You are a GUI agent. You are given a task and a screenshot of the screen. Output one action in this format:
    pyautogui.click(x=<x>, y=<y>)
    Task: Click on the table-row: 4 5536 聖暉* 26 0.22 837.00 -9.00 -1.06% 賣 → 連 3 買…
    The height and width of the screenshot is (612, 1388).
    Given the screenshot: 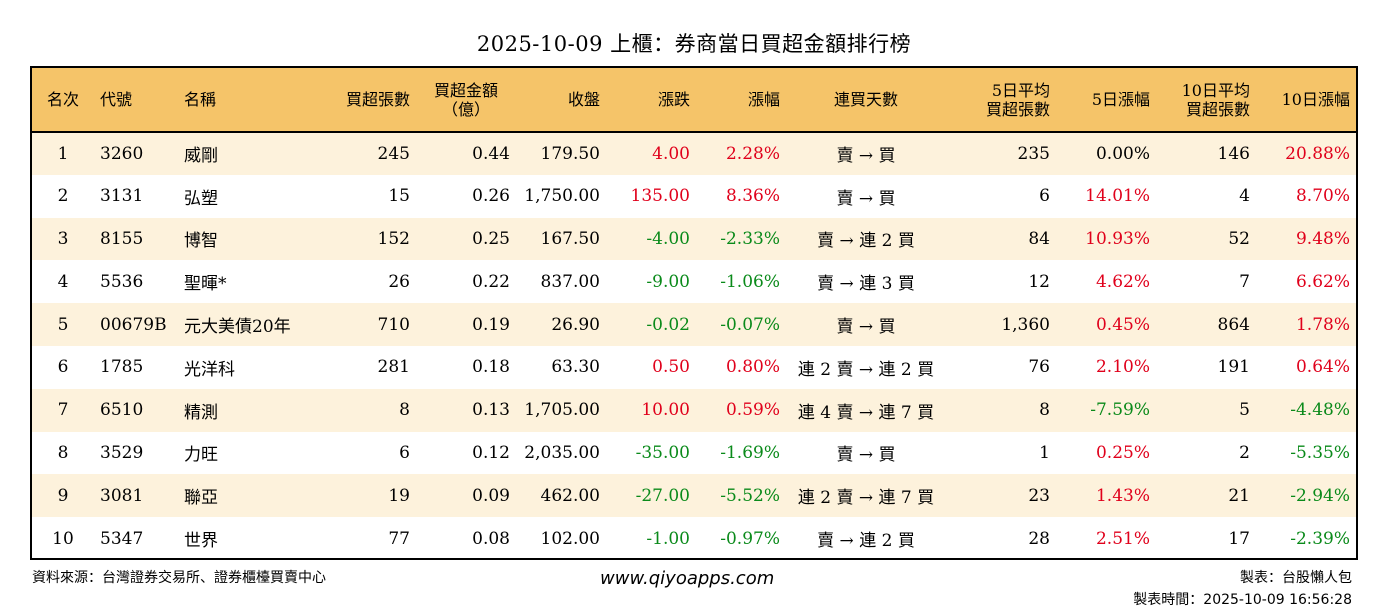 What is the action you would take?
    pyautogui.click(x=694, y=282)
    